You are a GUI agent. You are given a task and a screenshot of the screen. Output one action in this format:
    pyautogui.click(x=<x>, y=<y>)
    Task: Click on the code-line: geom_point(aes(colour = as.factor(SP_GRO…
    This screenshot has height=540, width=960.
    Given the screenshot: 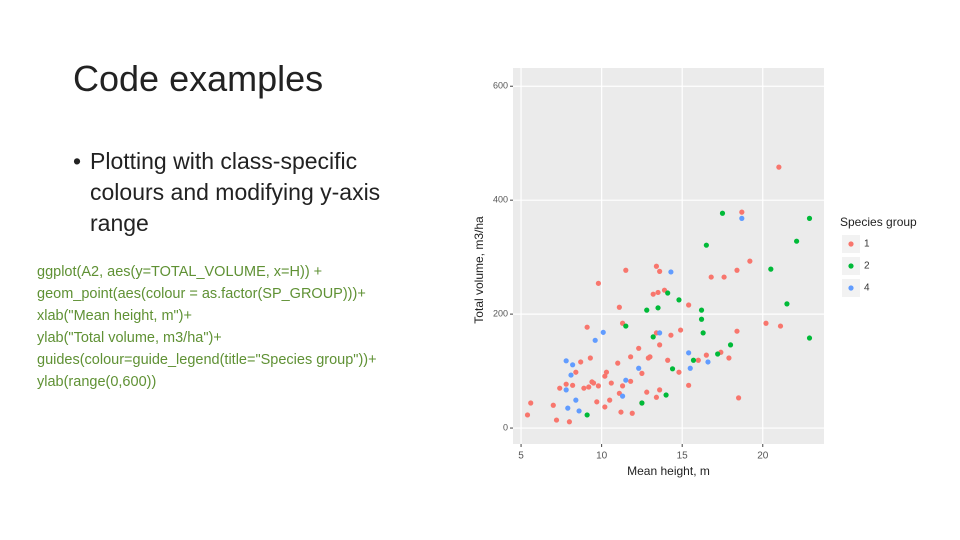 What is the action you would take?
    pyautogui.click(x=201, y=294)
    